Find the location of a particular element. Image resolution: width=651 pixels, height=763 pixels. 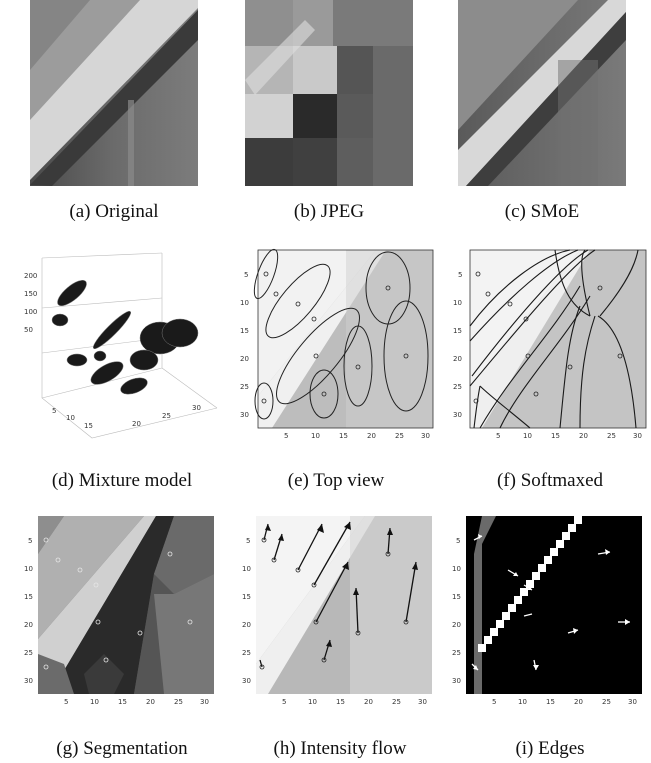

jpeg-image is located at coordinates (329, 93).